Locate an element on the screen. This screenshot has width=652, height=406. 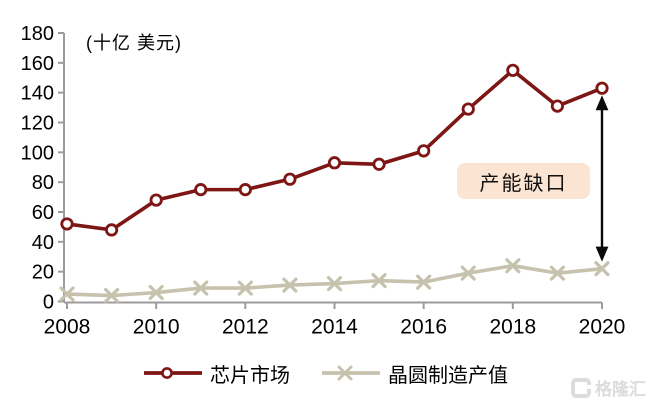
x-tick-label: 2020 is located at coordinates (602, 327).